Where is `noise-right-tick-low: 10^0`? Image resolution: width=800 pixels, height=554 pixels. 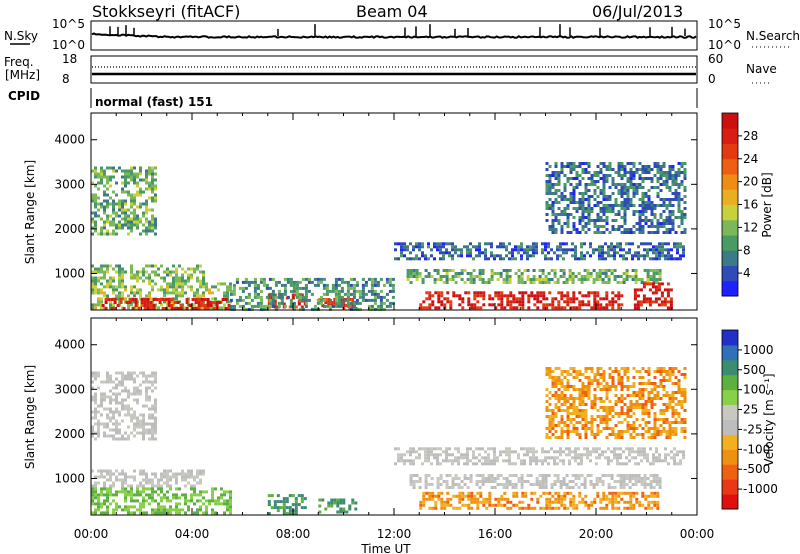 noise-right-tick-low: 10^0 is located at coordinates (724, 45).